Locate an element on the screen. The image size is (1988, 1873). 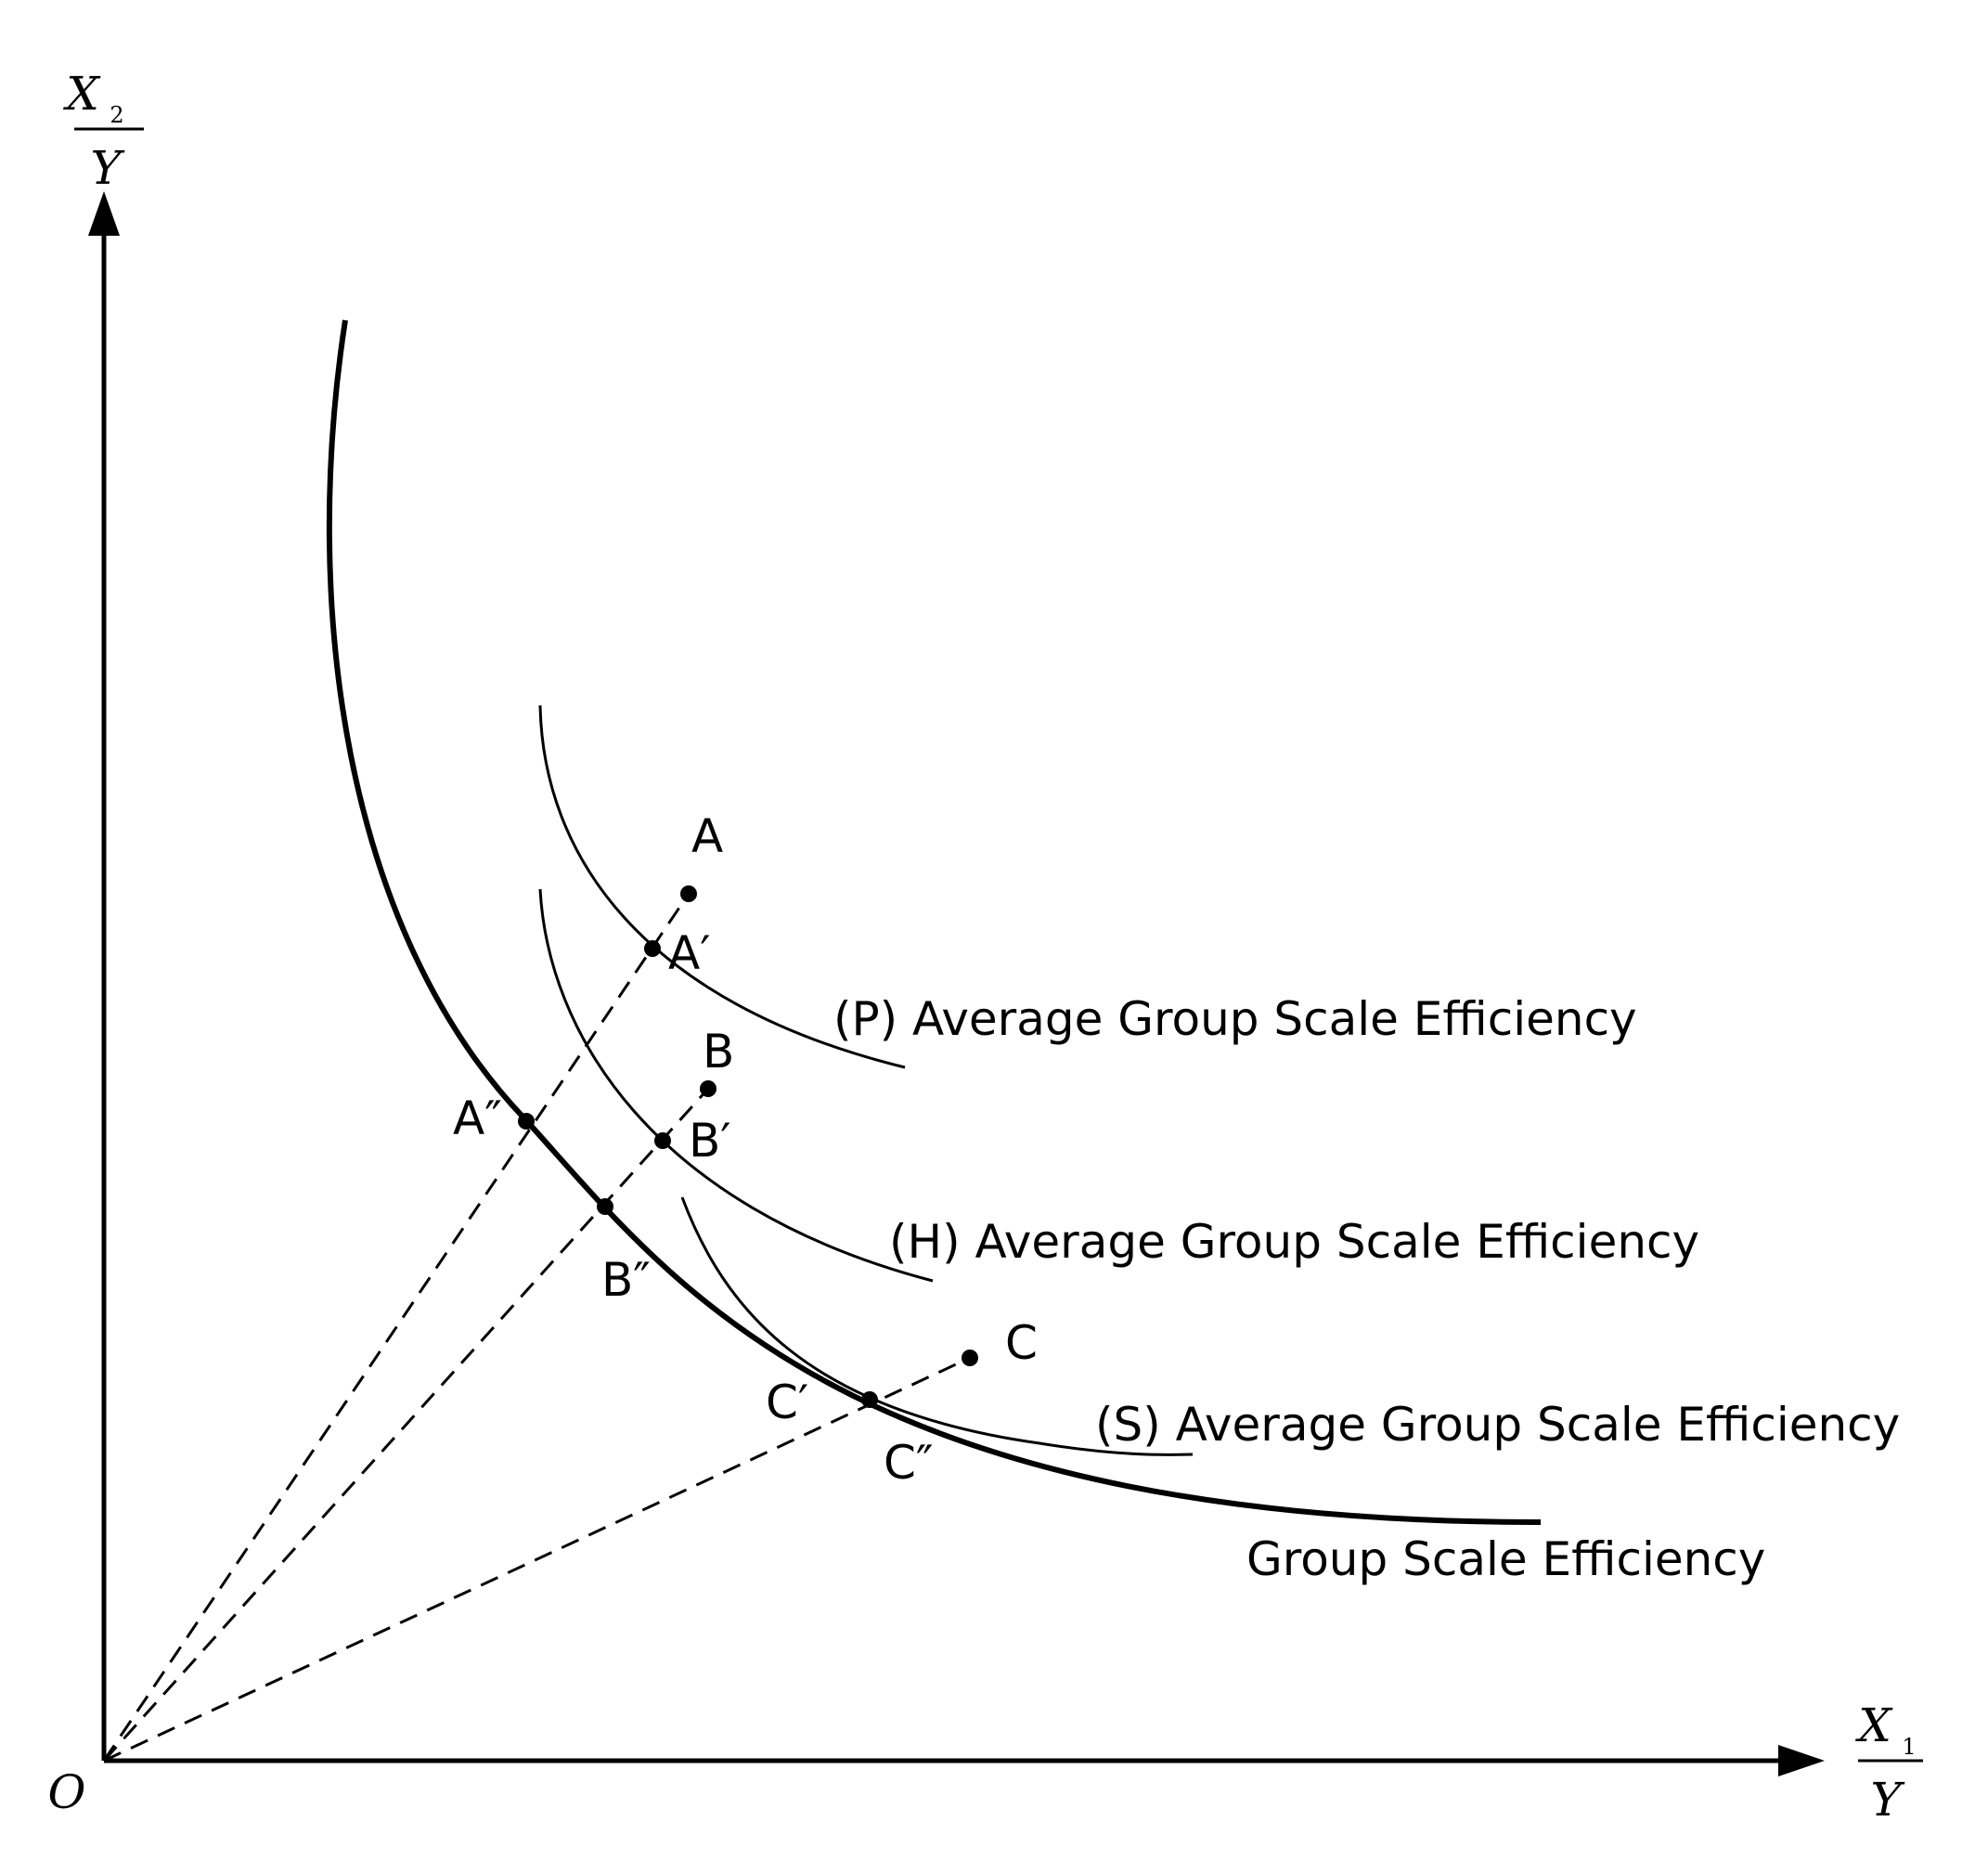
y-axis-label-subscript: 2 is located at coordinates (116, 115).